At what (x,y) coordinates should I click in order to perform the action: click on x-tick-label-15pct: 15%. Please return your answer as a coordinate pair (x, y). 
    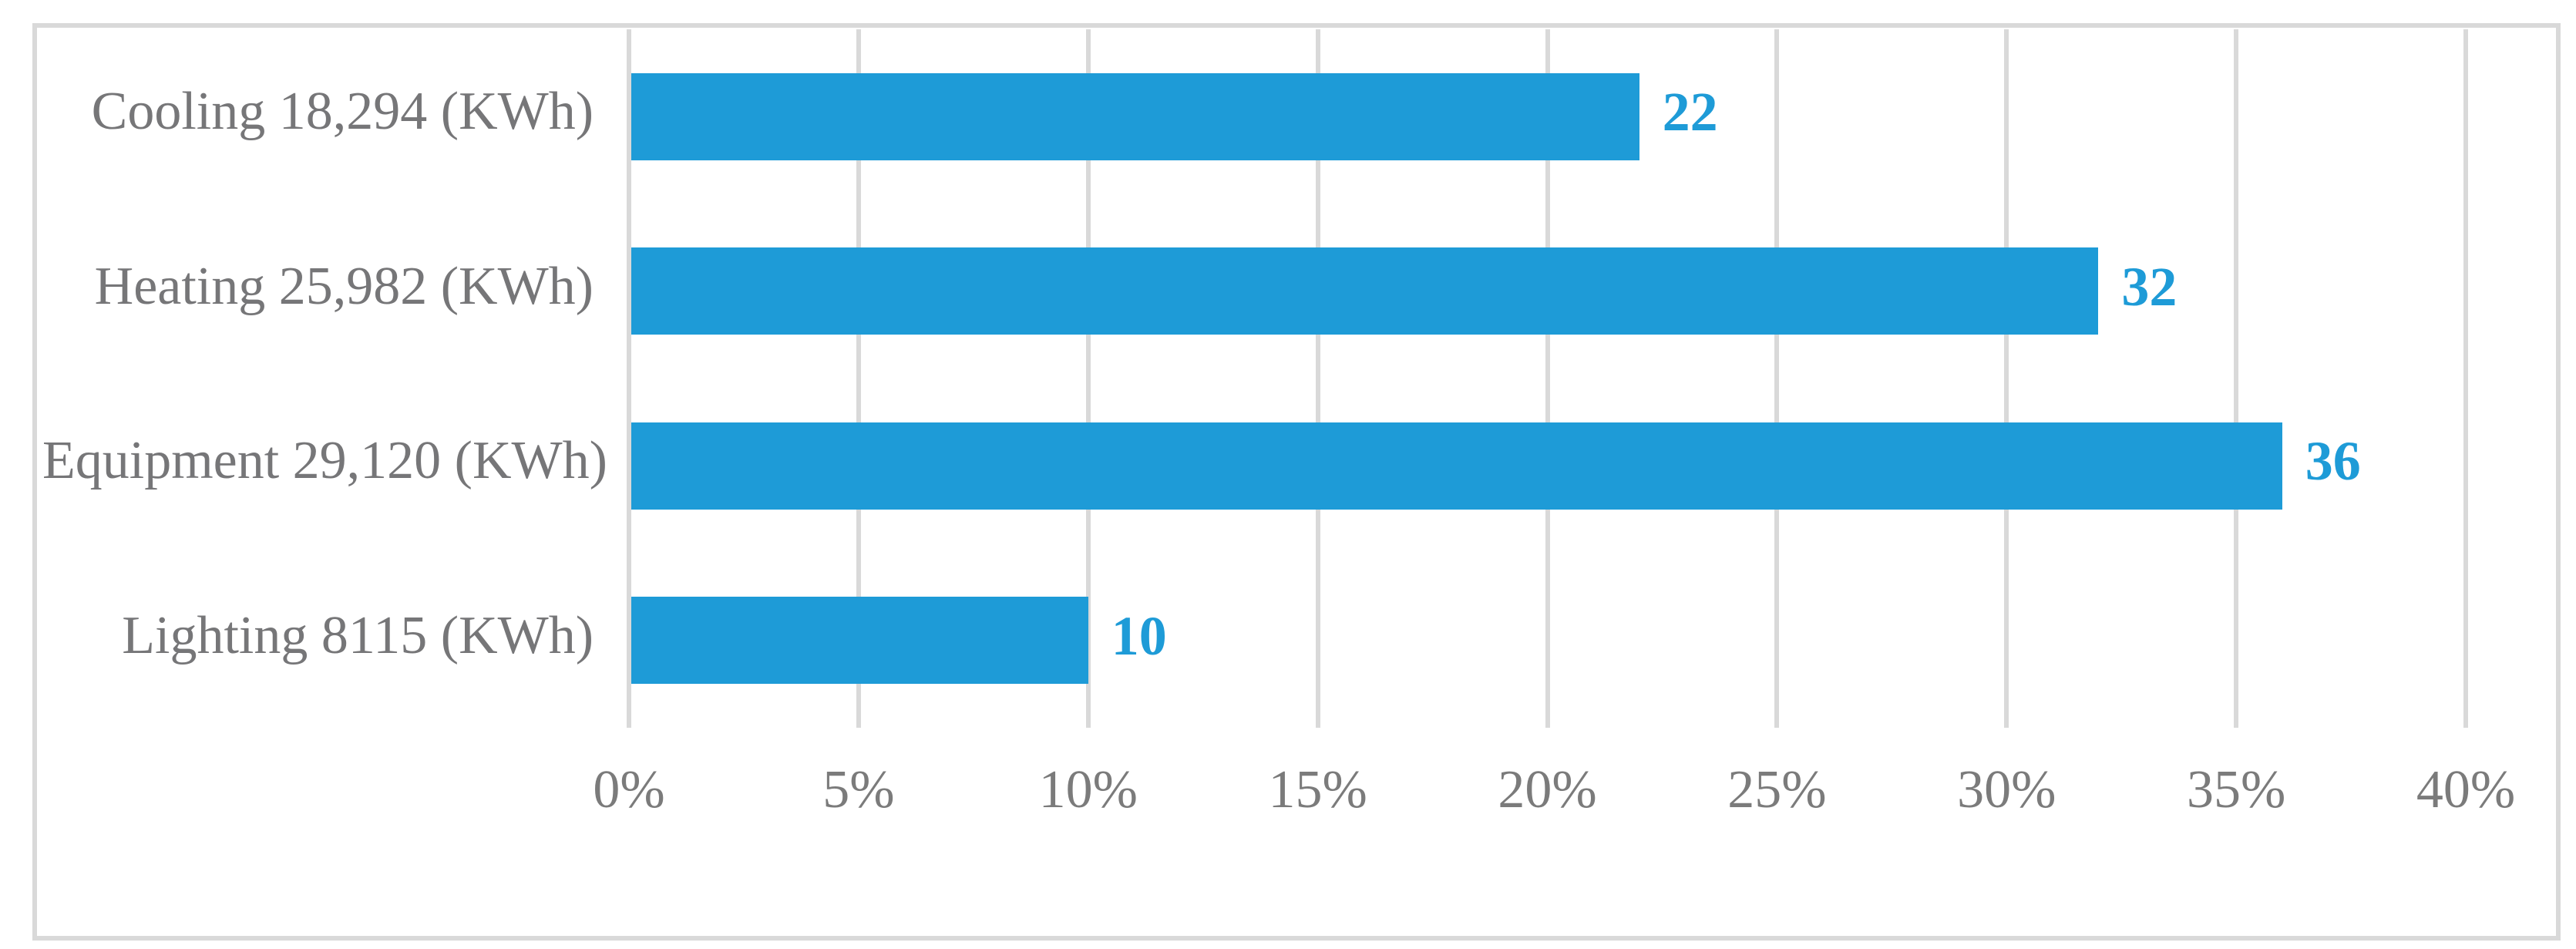
    Looking at the image, I should click on (1317, 789).